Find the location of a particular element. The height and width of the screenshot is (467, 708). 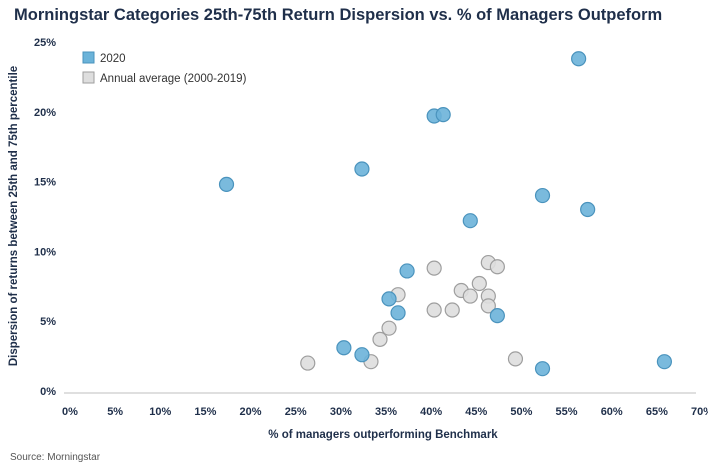

x-tick-label: 10% is located at coordinates (160, 412).